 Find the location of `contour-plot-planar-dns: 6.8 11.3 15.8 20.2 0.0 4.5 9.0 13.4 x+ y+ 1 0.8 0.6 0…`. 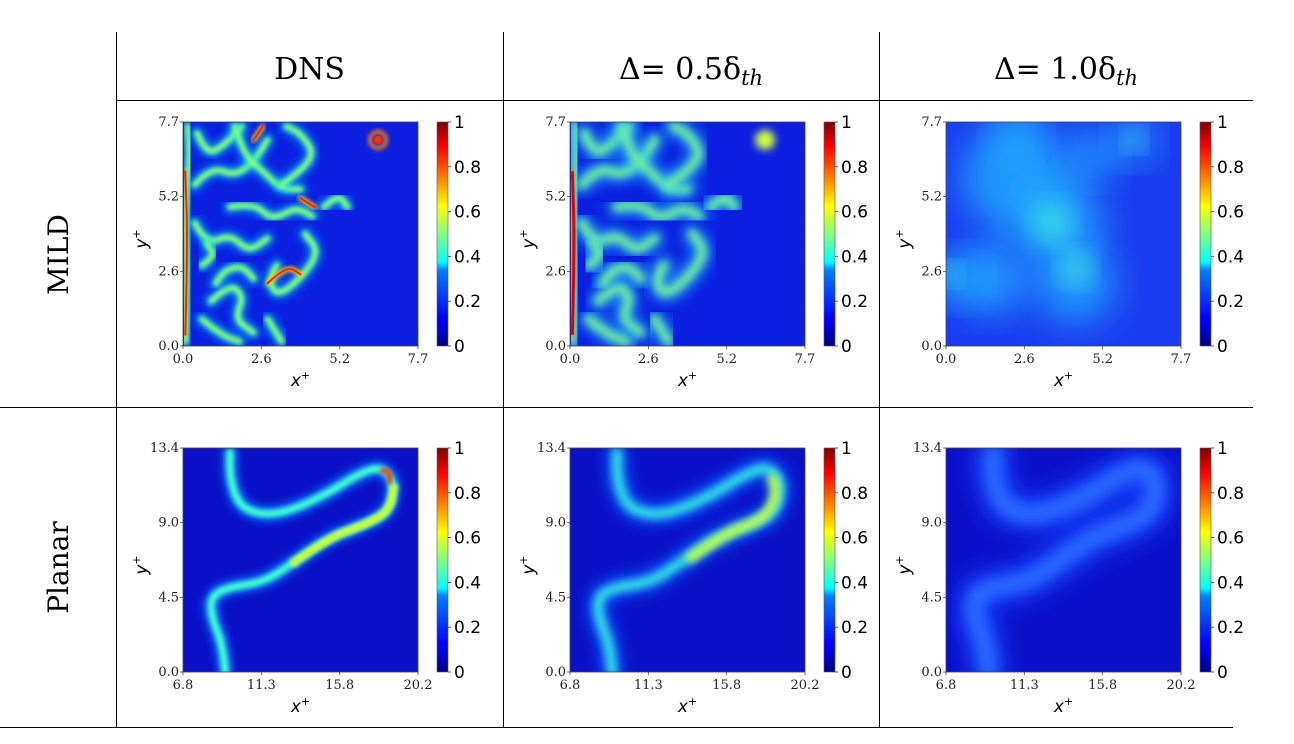

contour-plot-planar-dns: 6.8 11.3 15.8 20.2 0.0 4.5 9.0 13.4 x+ y+ 1 0.8 0.6 0… is located at coordinates (305, 578).